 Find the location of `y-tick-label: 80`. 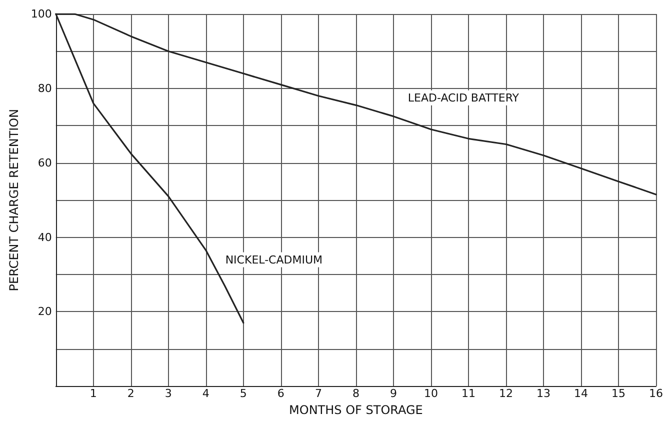

y-tick-label: 80 is located at coordinates (45, 88).